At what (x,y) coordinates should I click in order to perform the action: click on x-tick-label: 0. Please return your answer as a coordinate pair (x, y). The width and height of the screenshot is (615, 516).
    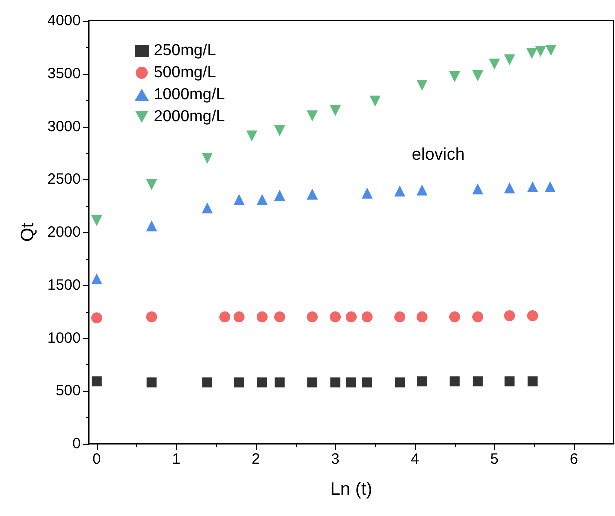
    Looking at the image, I should click on (97, 459).